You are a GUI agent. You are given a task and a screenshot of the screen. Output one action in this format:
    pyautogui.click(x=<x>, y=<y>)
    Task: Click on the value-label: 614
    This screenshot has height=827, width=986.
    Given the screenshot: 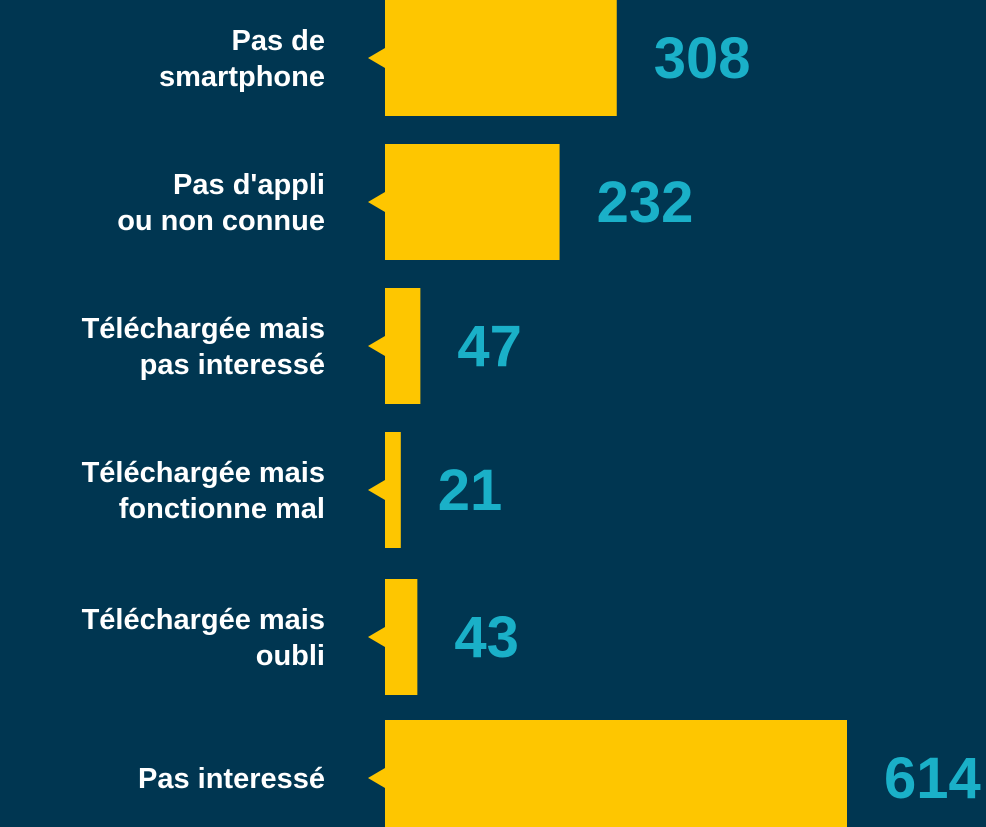 What is the action you would take?
    pyautogui.click(x=932, y=778)
    